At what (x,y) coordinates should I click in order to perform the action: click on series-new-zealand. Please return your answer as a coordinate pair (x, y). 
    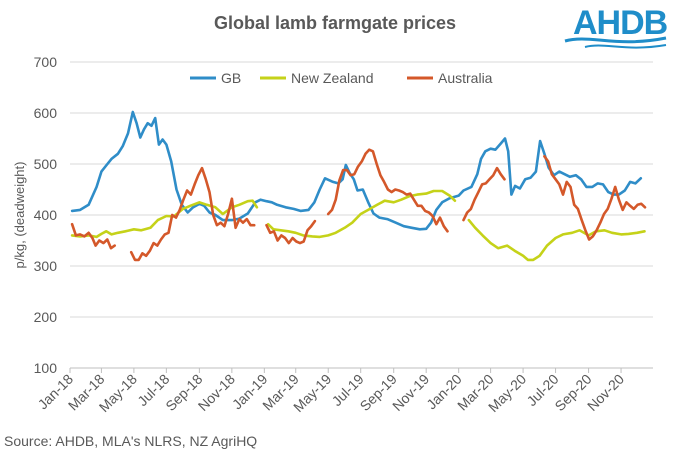
    Looking at the image, I should click on (358, 225).